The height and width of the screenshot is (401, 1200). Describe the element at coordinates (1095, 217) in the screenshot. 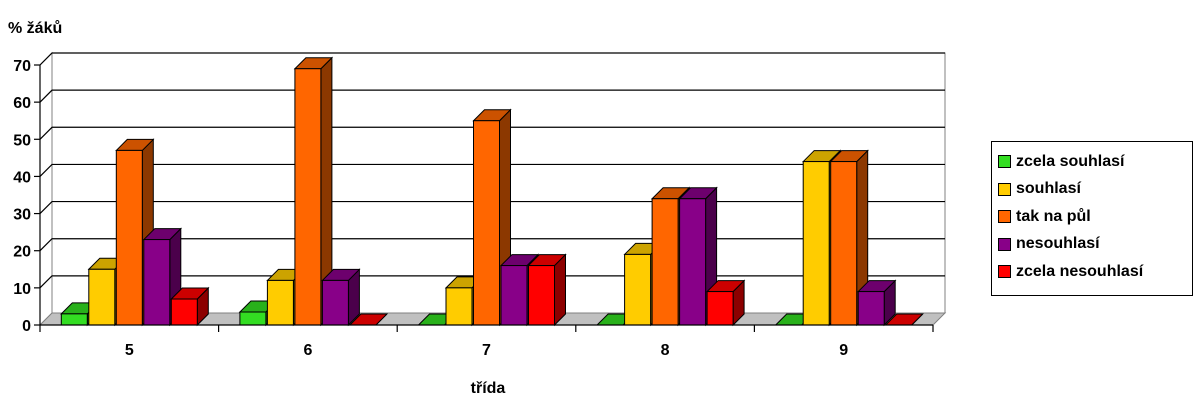

I see `legend-item: tak na půl` at that location.